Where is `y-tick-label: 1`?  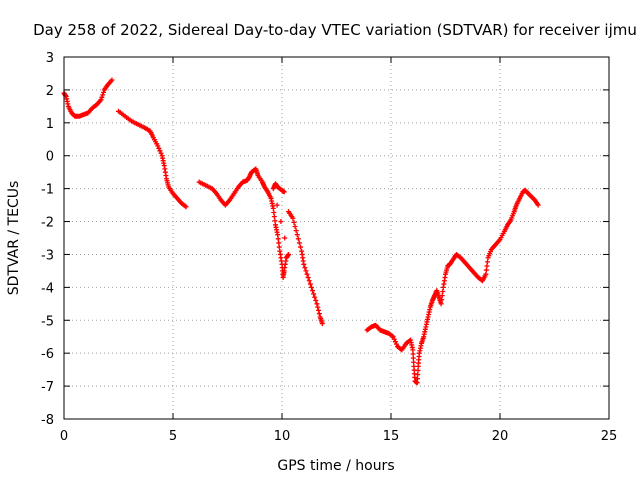
y-tick-label: 1 is located at coordinates (50, 124).